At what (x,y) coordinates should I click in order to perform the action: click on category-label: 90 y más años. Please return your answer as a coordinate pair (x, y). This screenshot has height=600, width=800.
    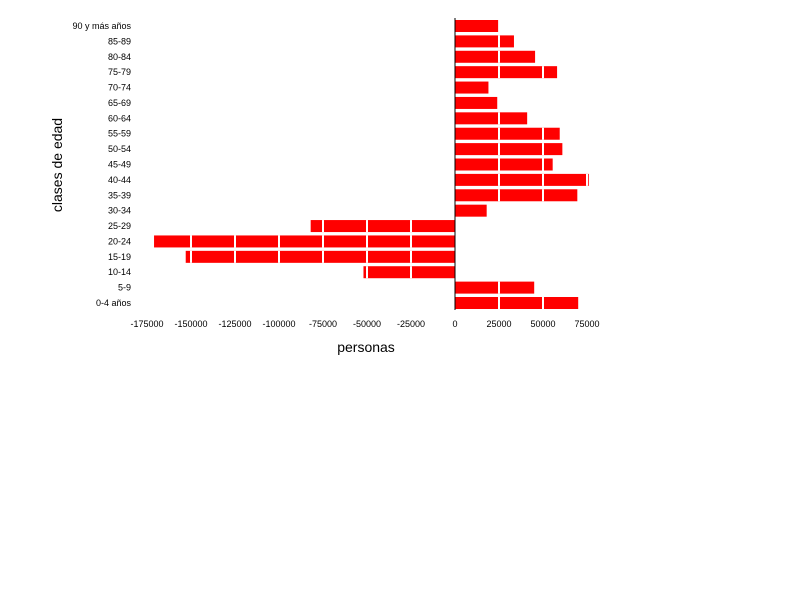
    Looking at the image, I should click on (101, 26).